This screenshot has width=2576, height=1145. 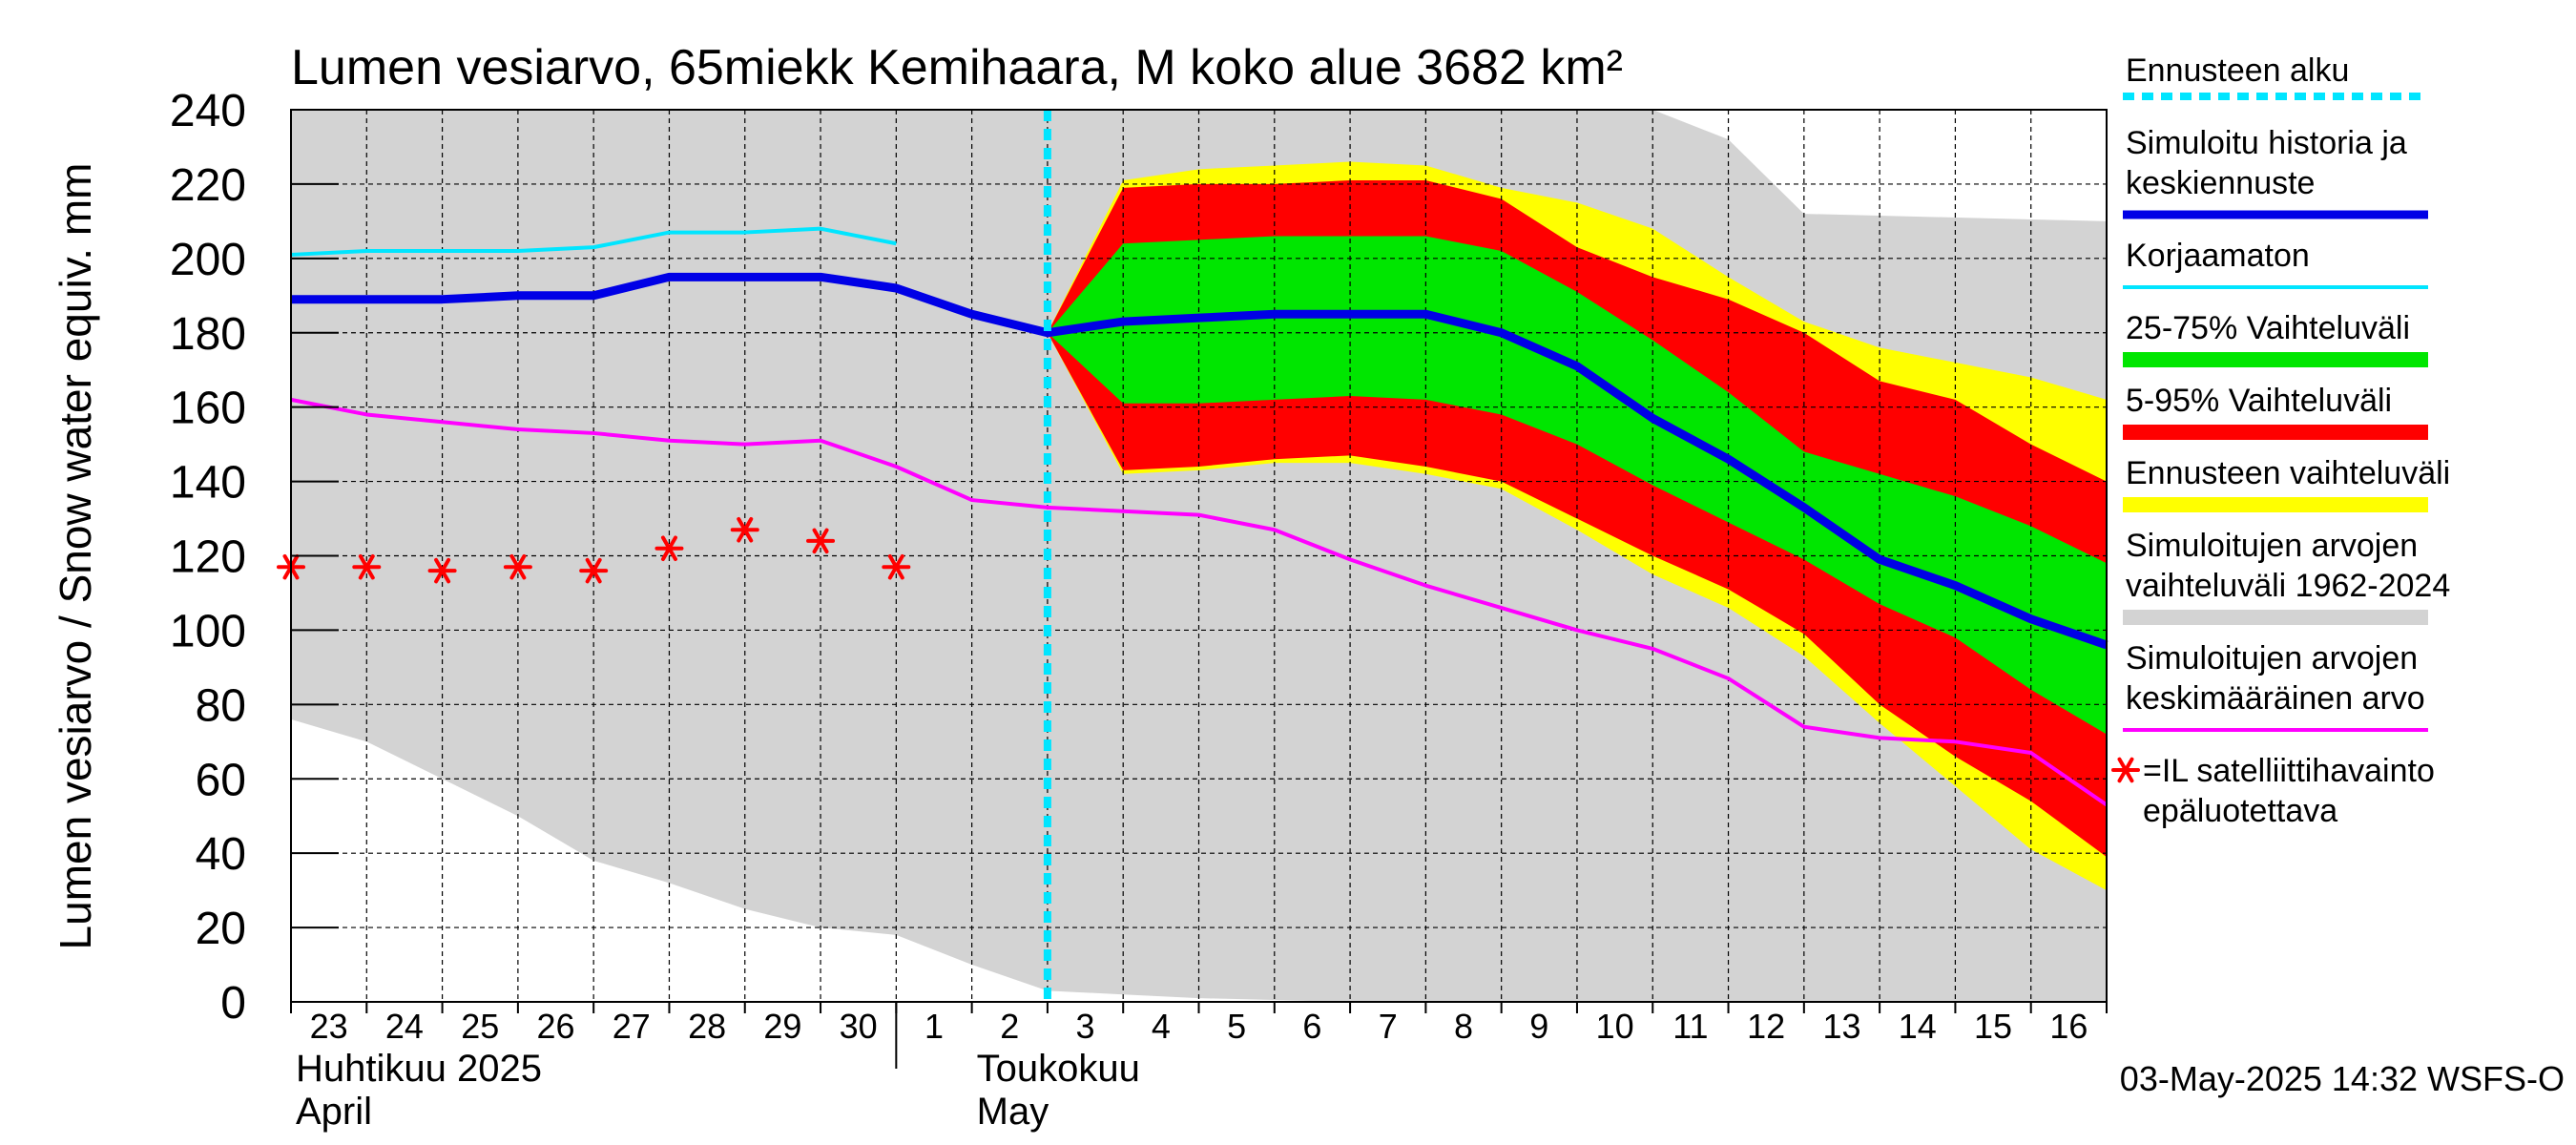 What do you see at coordinates (2237, 70) in the screenshot?
I see `legend-label: Ennusteen alku` at bounding box center [2237, 70].